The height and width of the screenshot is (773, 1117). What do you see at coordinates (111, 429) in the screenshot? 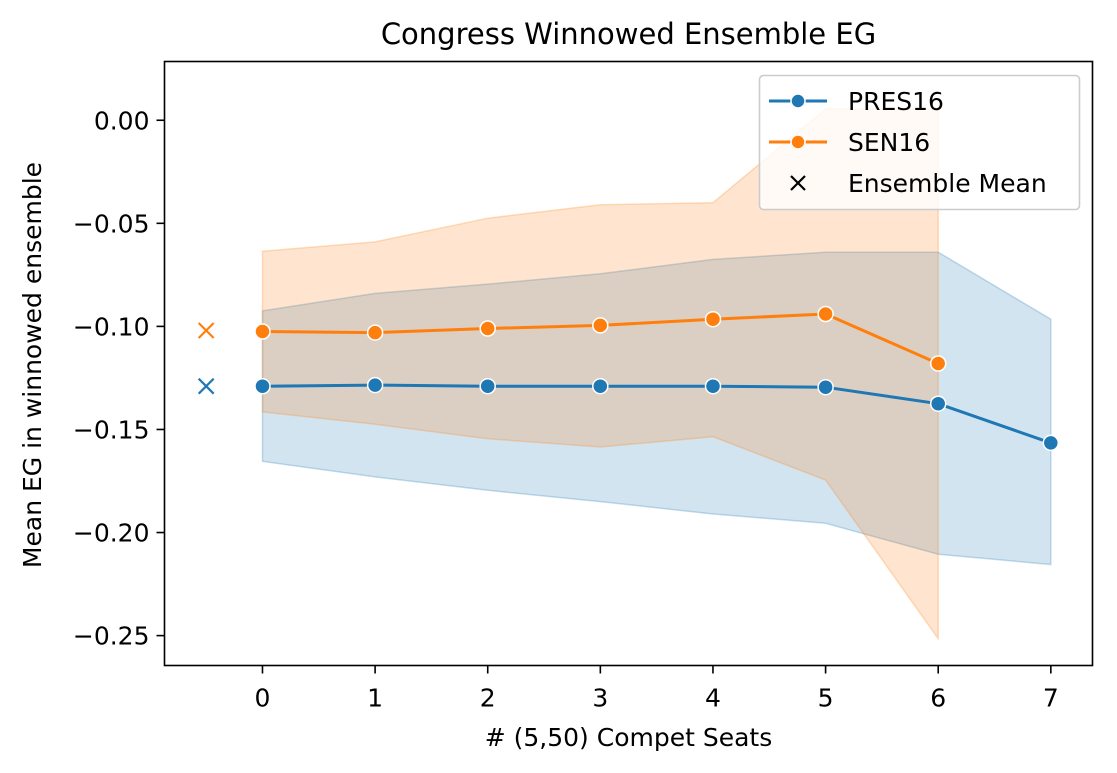
I see `y-tick-label: −0.15` at bounding box center [111, 429].